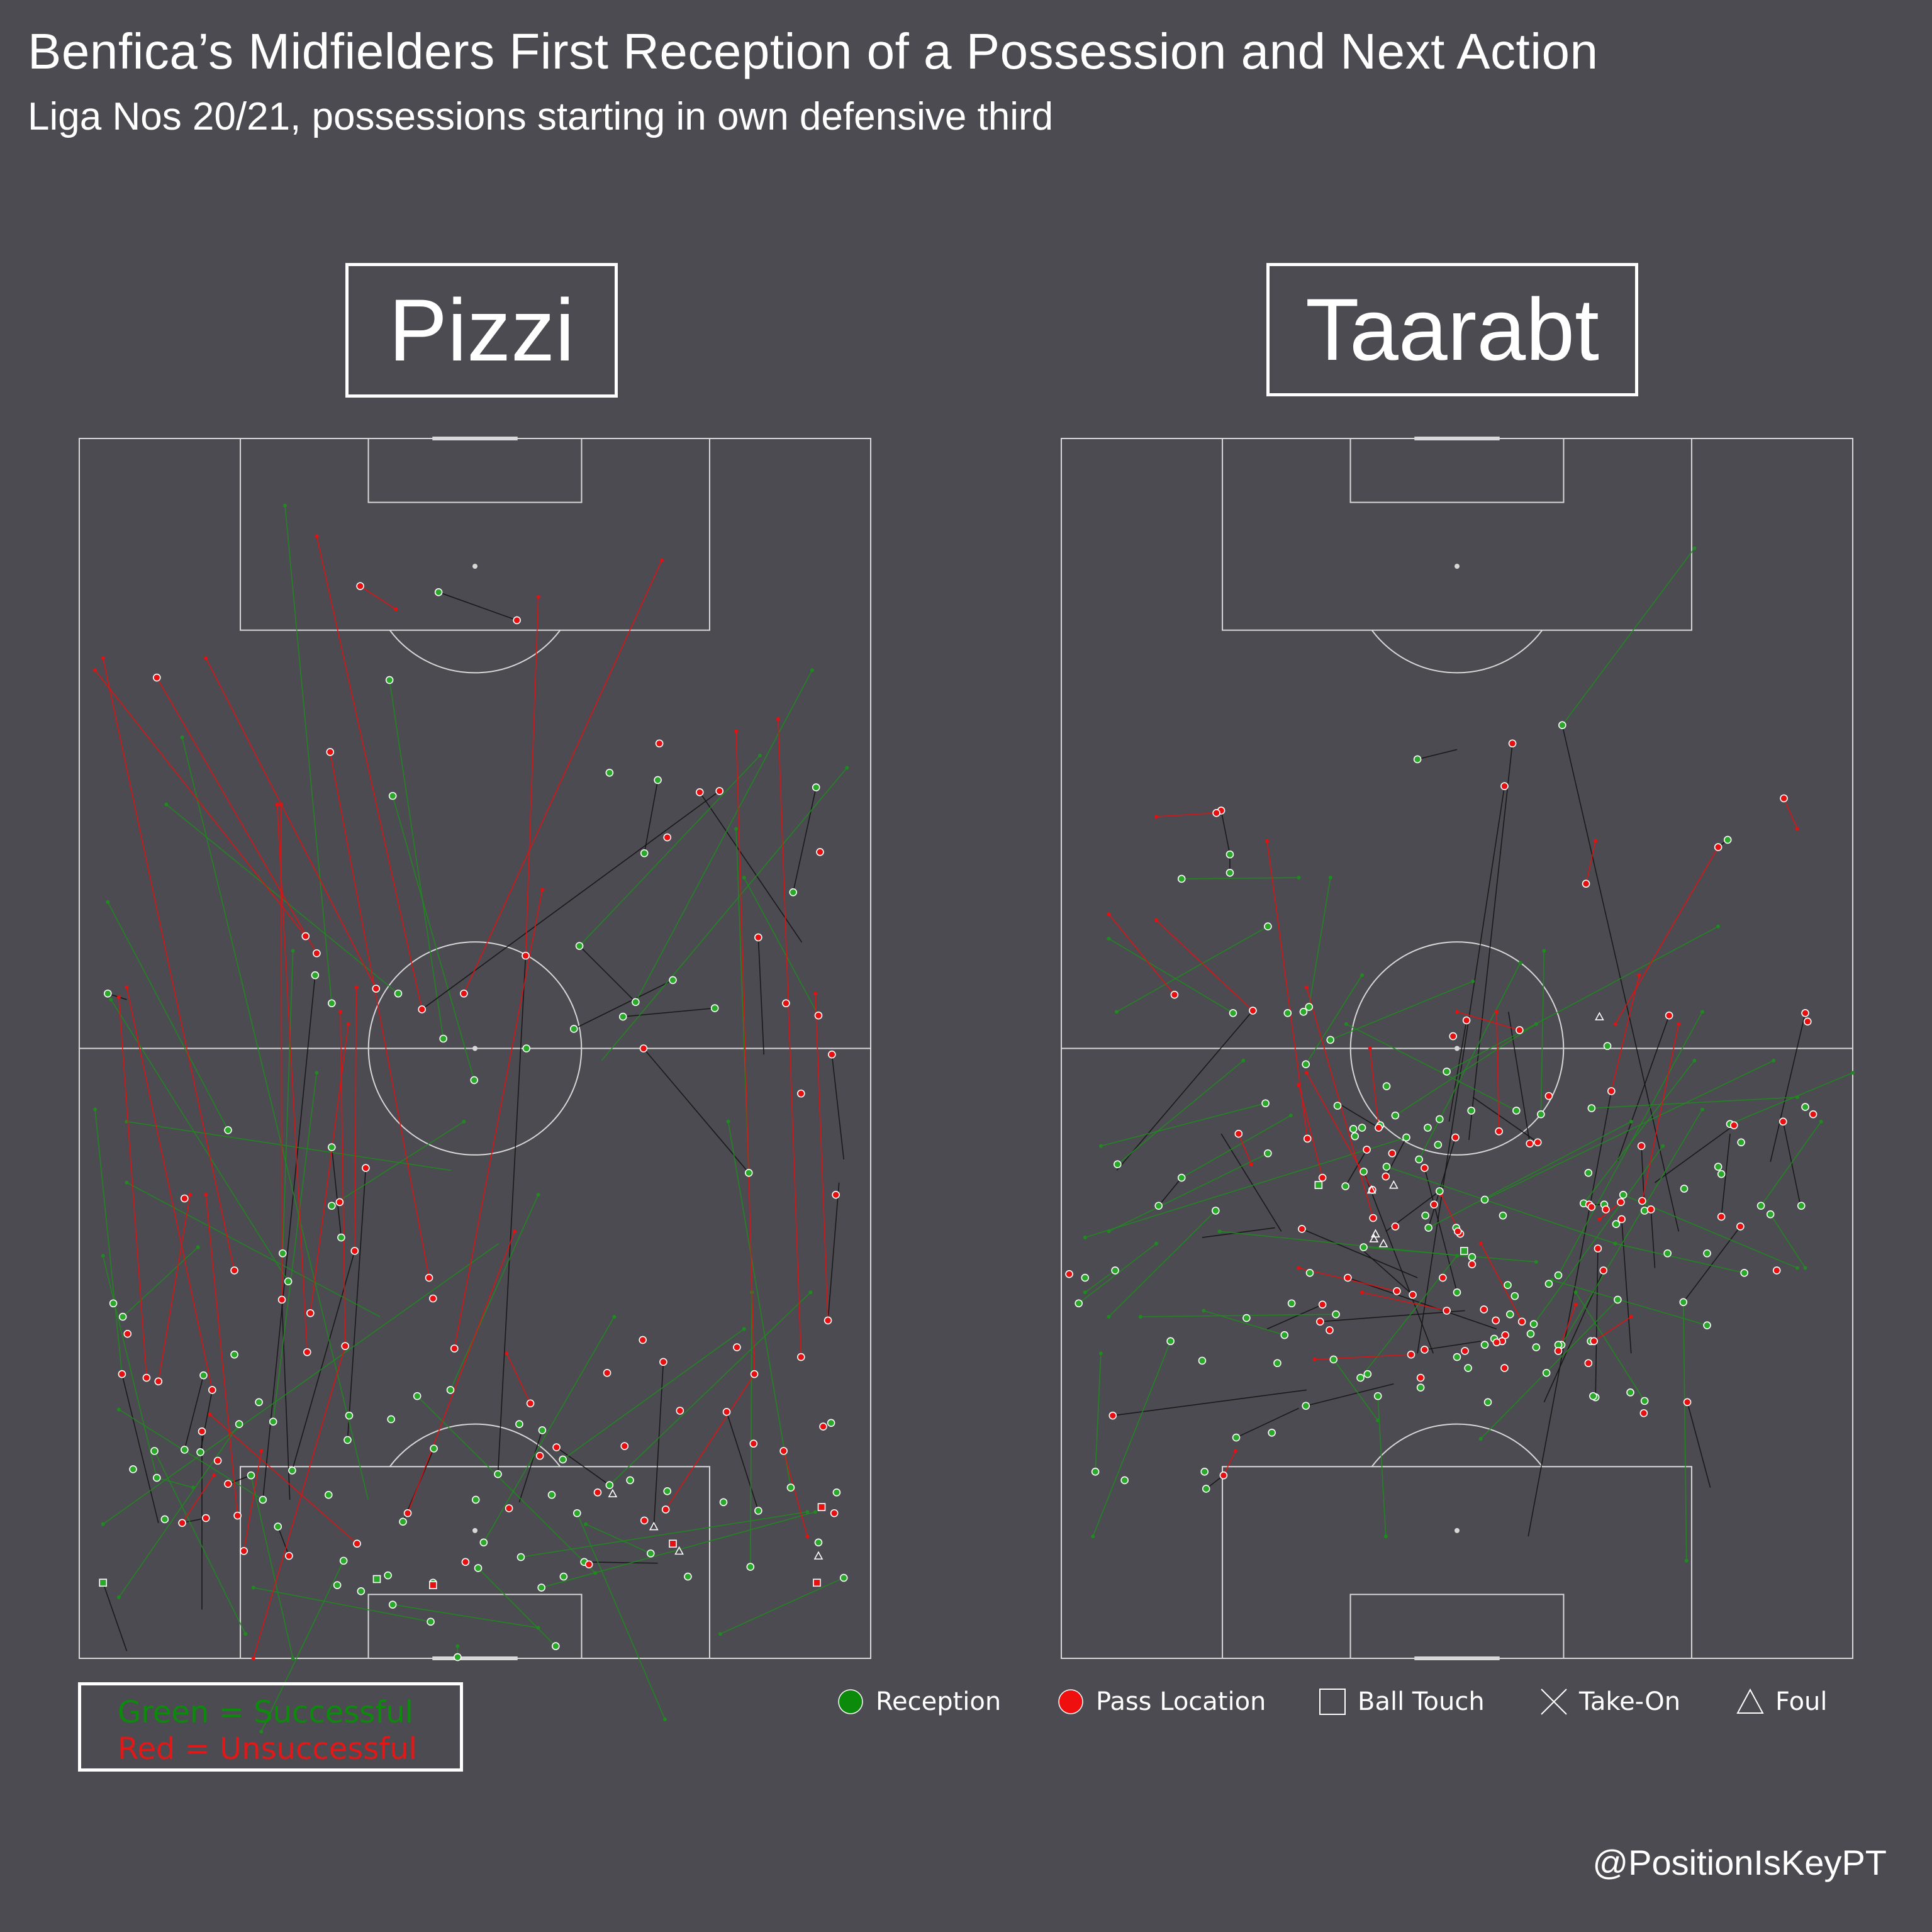  Describe the element at coordinates (1457, 1563) in the screenshot. I see `penalty-box-bottom` at that location.